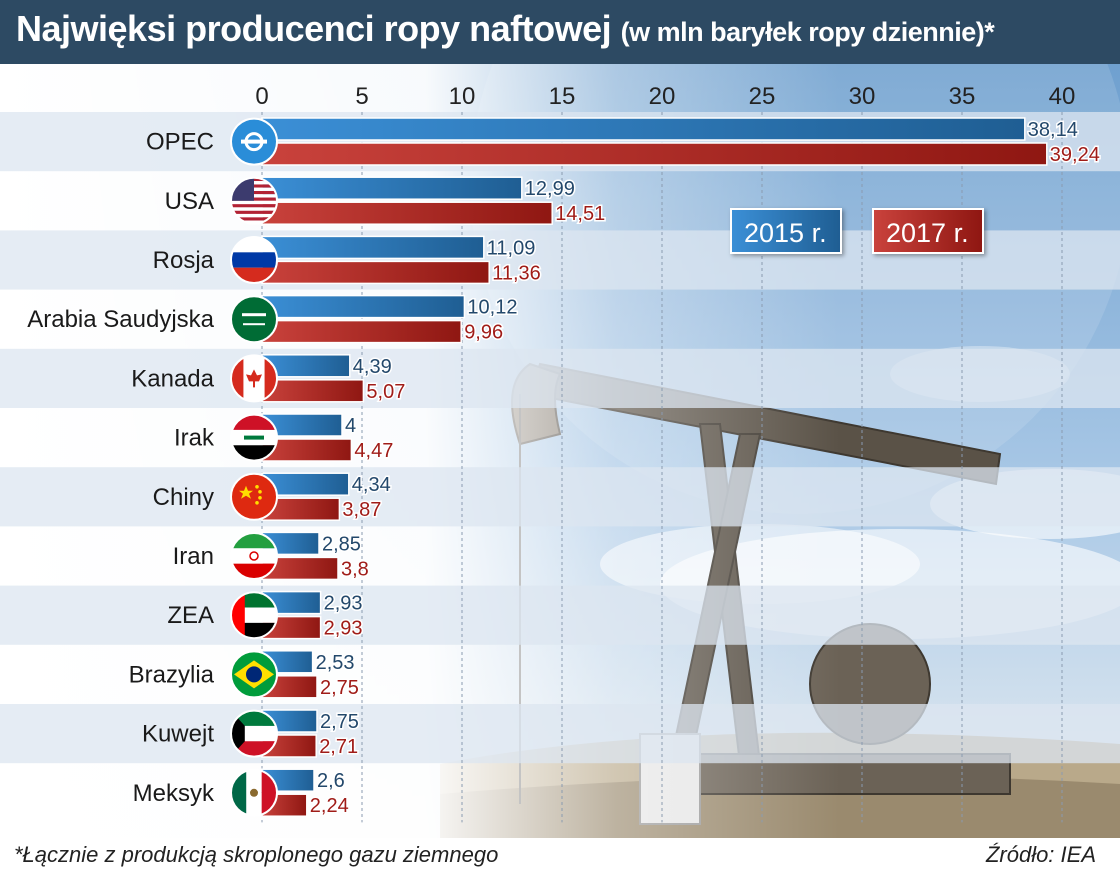 The height and width of the screenshot is (880, 1120). What do you see at coordinates (1040, 854) in the screenshot?
I see `source-note: Źródło: IEA` at bounding box center [1040, 854].